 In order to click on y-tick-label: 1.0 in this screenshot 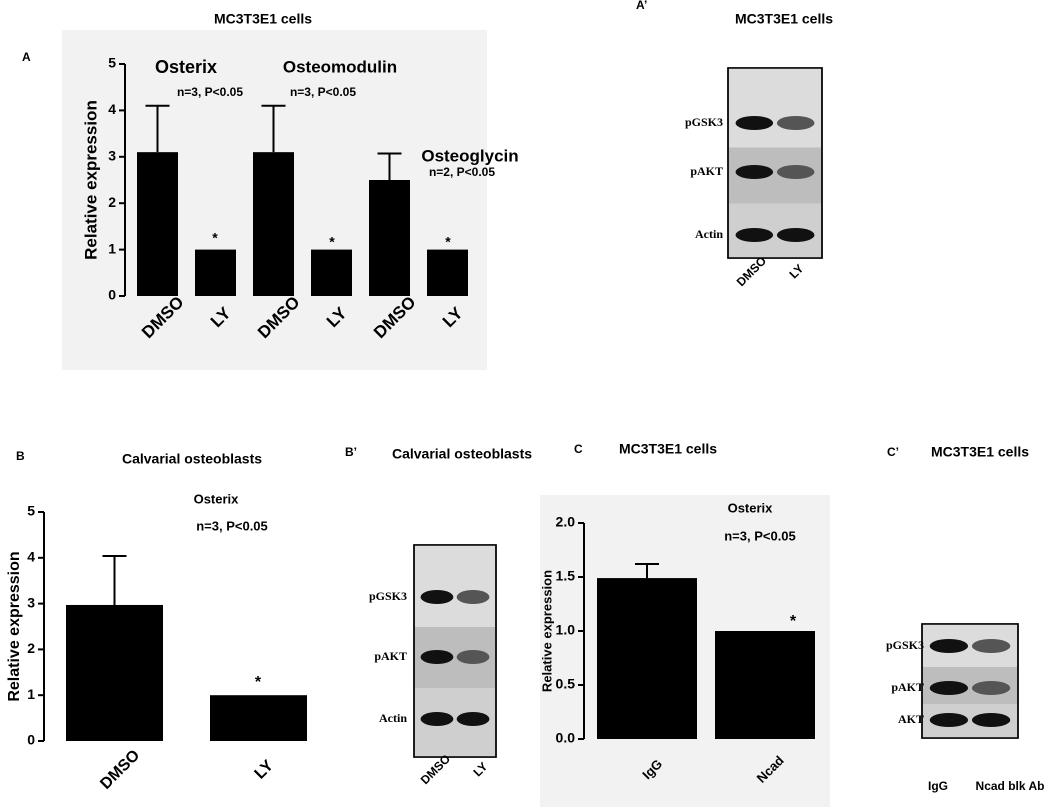, I will do `click(566, 630)`.